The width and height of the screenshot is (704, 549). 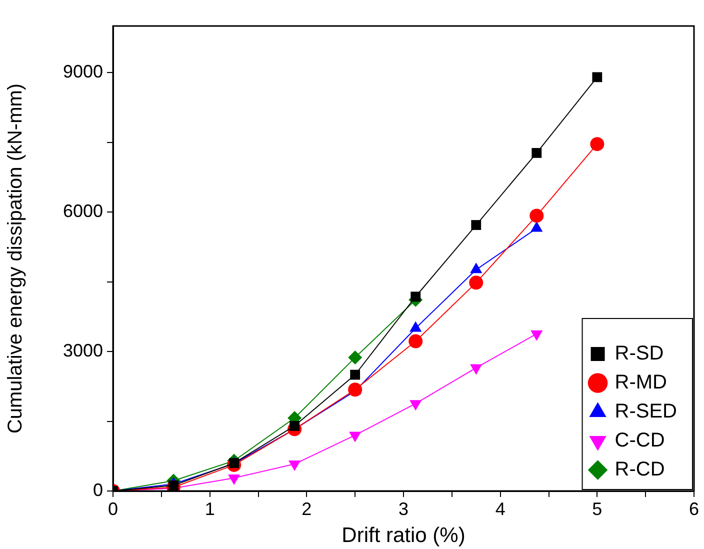 I want to click on y-tick-label: 6000, so click(x=82, y=210).